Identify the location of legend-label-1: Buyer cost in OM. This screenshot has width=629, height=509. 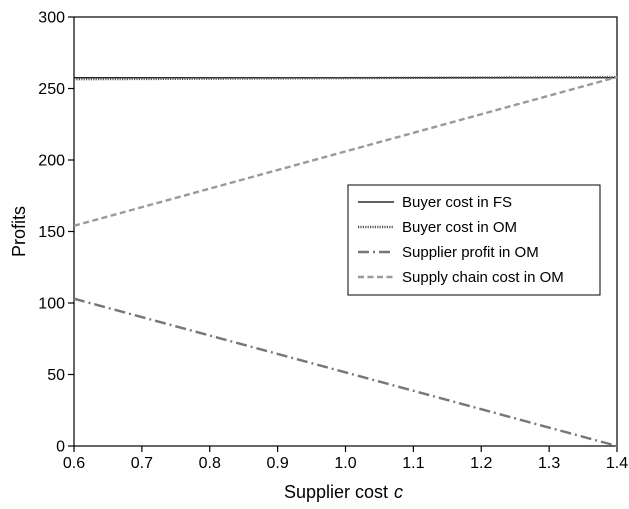
(459, 227).